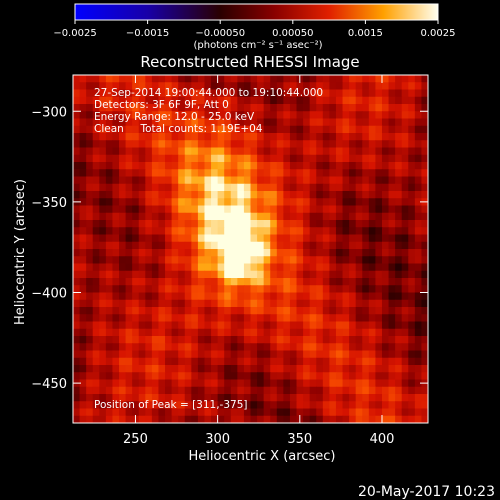  I want to click on peak-position-label: Position of Peak = [311,-375], so click(171, 405).